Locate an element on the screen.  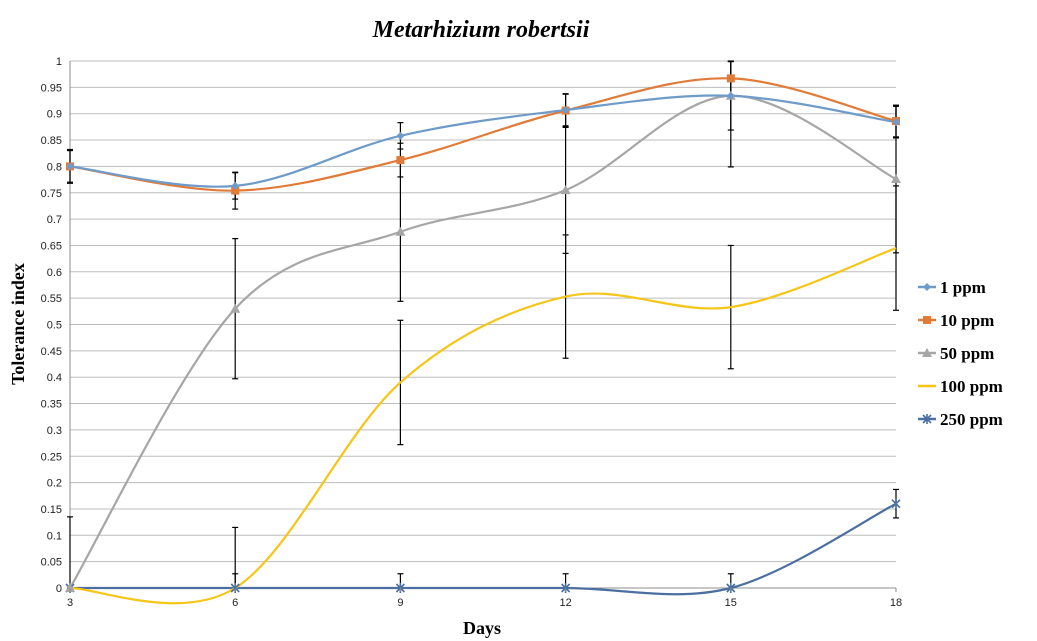
y-tick-label: 0.4 is located at coordinates (54, 378).